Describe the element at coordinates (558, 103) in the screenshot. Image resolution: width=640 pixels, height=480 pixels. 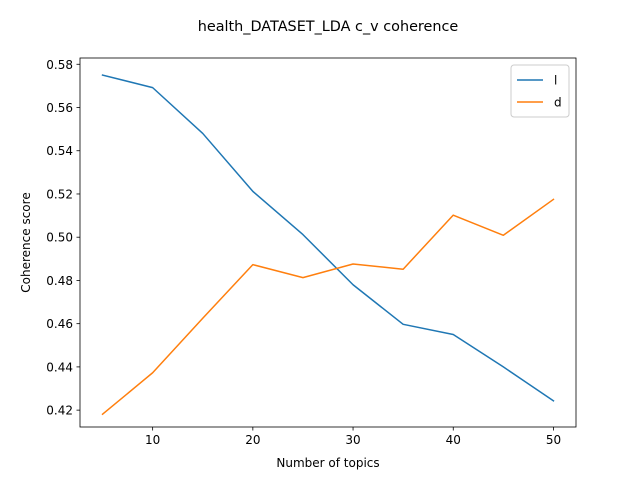
I see `legend-label-d: d` at that location.